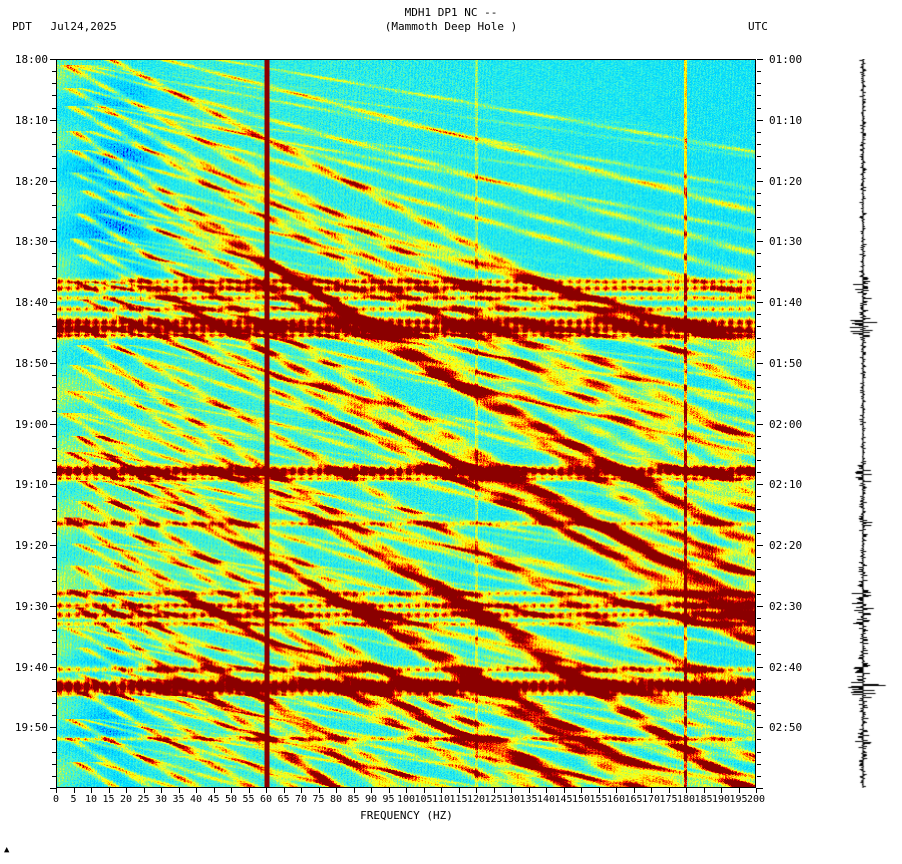 This screenshot has width=902, height=864. What do you see at coordinates (668, 799) in the screenshot?
I see `frequency-label: 175` at bounding box center [668, 799].